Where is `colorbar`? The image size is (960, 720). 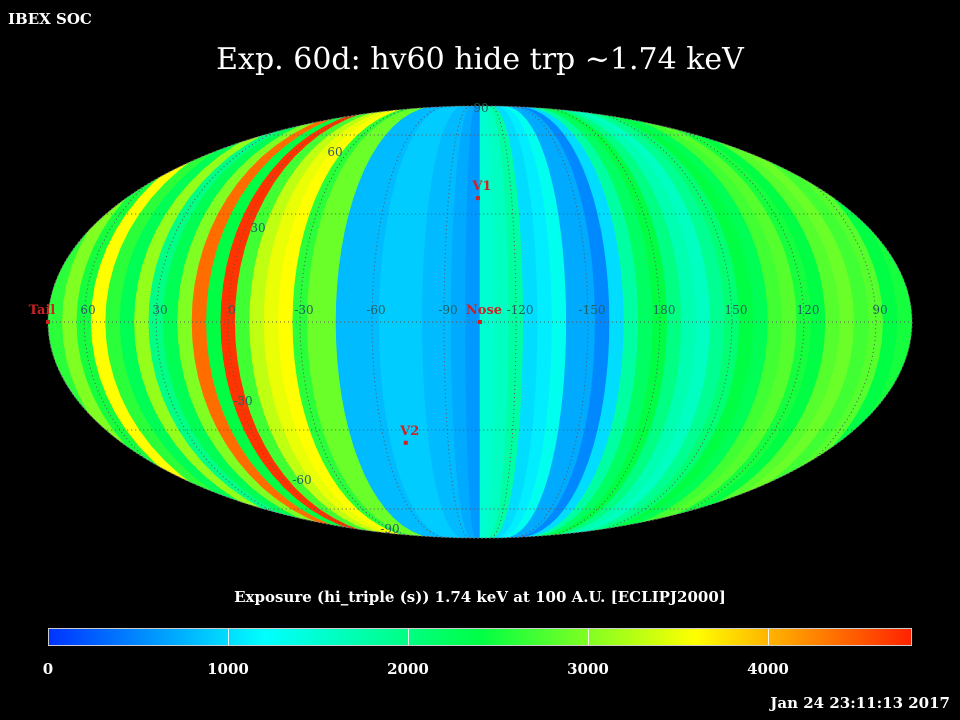
colorbar is located at coordinates (480, 637).